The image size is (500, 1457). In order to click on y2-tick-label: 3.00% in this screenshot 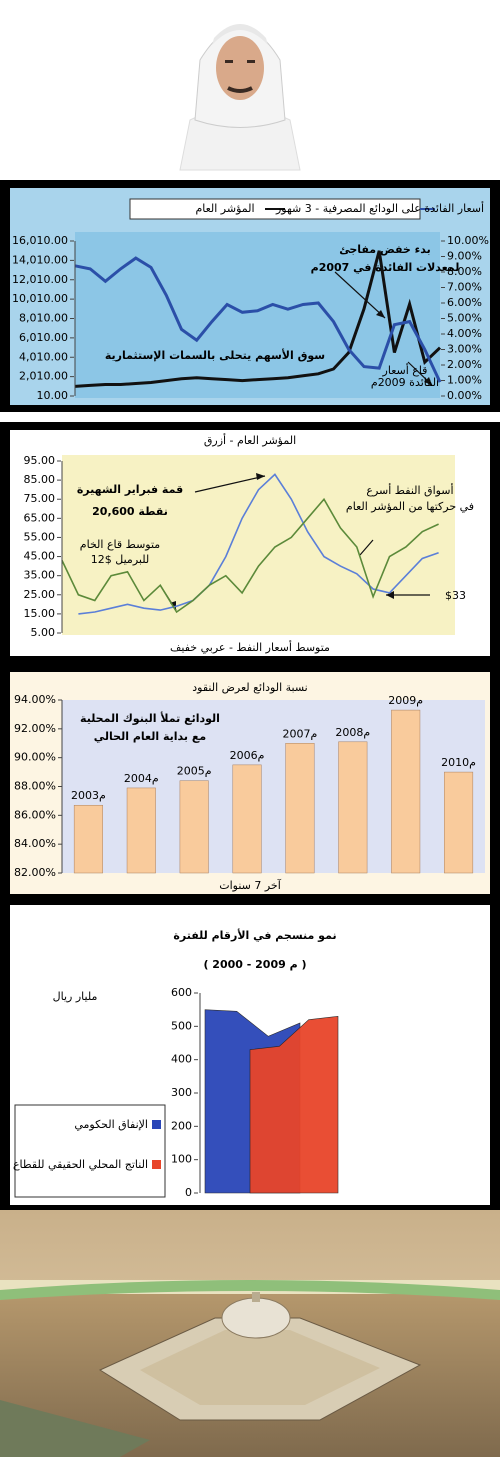, I will do `click(464, 349)`.